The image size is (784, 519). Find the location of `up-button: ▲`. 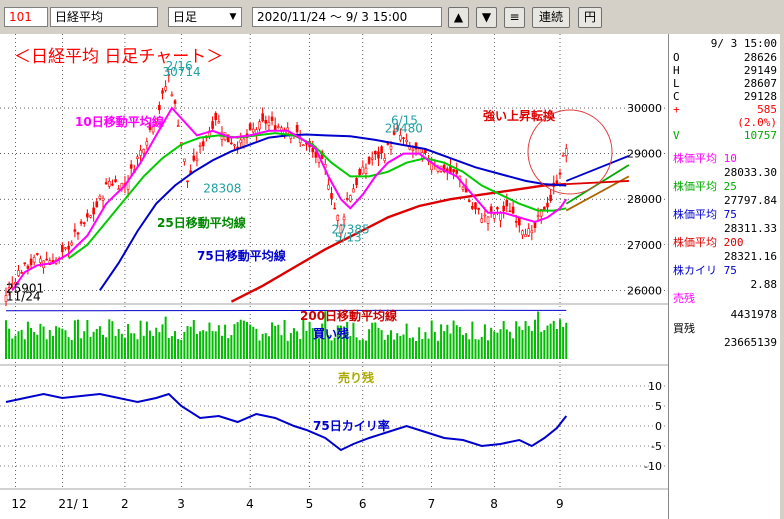

up-button: ▲ is located at coordinates (458, 17).